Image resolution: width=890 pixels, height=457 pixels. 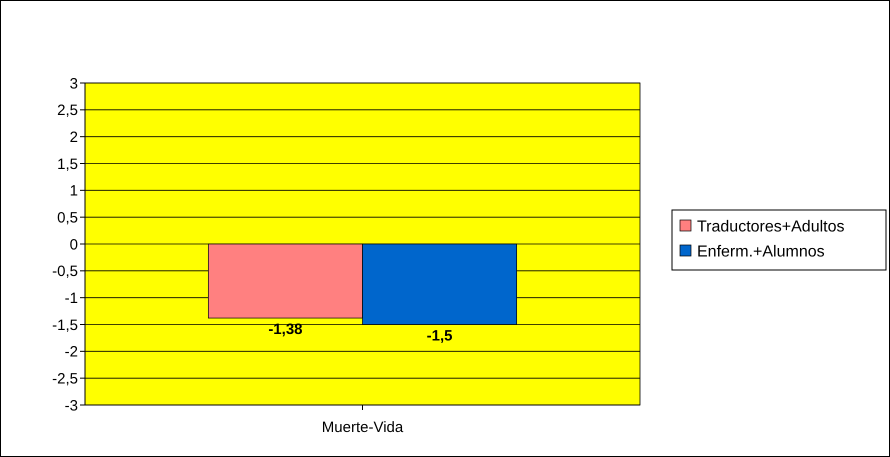 What do you see at coordinates (65, 271) in the screenshot?
I see `y-tick-label: -0,5` at bounding box center [65, 271].